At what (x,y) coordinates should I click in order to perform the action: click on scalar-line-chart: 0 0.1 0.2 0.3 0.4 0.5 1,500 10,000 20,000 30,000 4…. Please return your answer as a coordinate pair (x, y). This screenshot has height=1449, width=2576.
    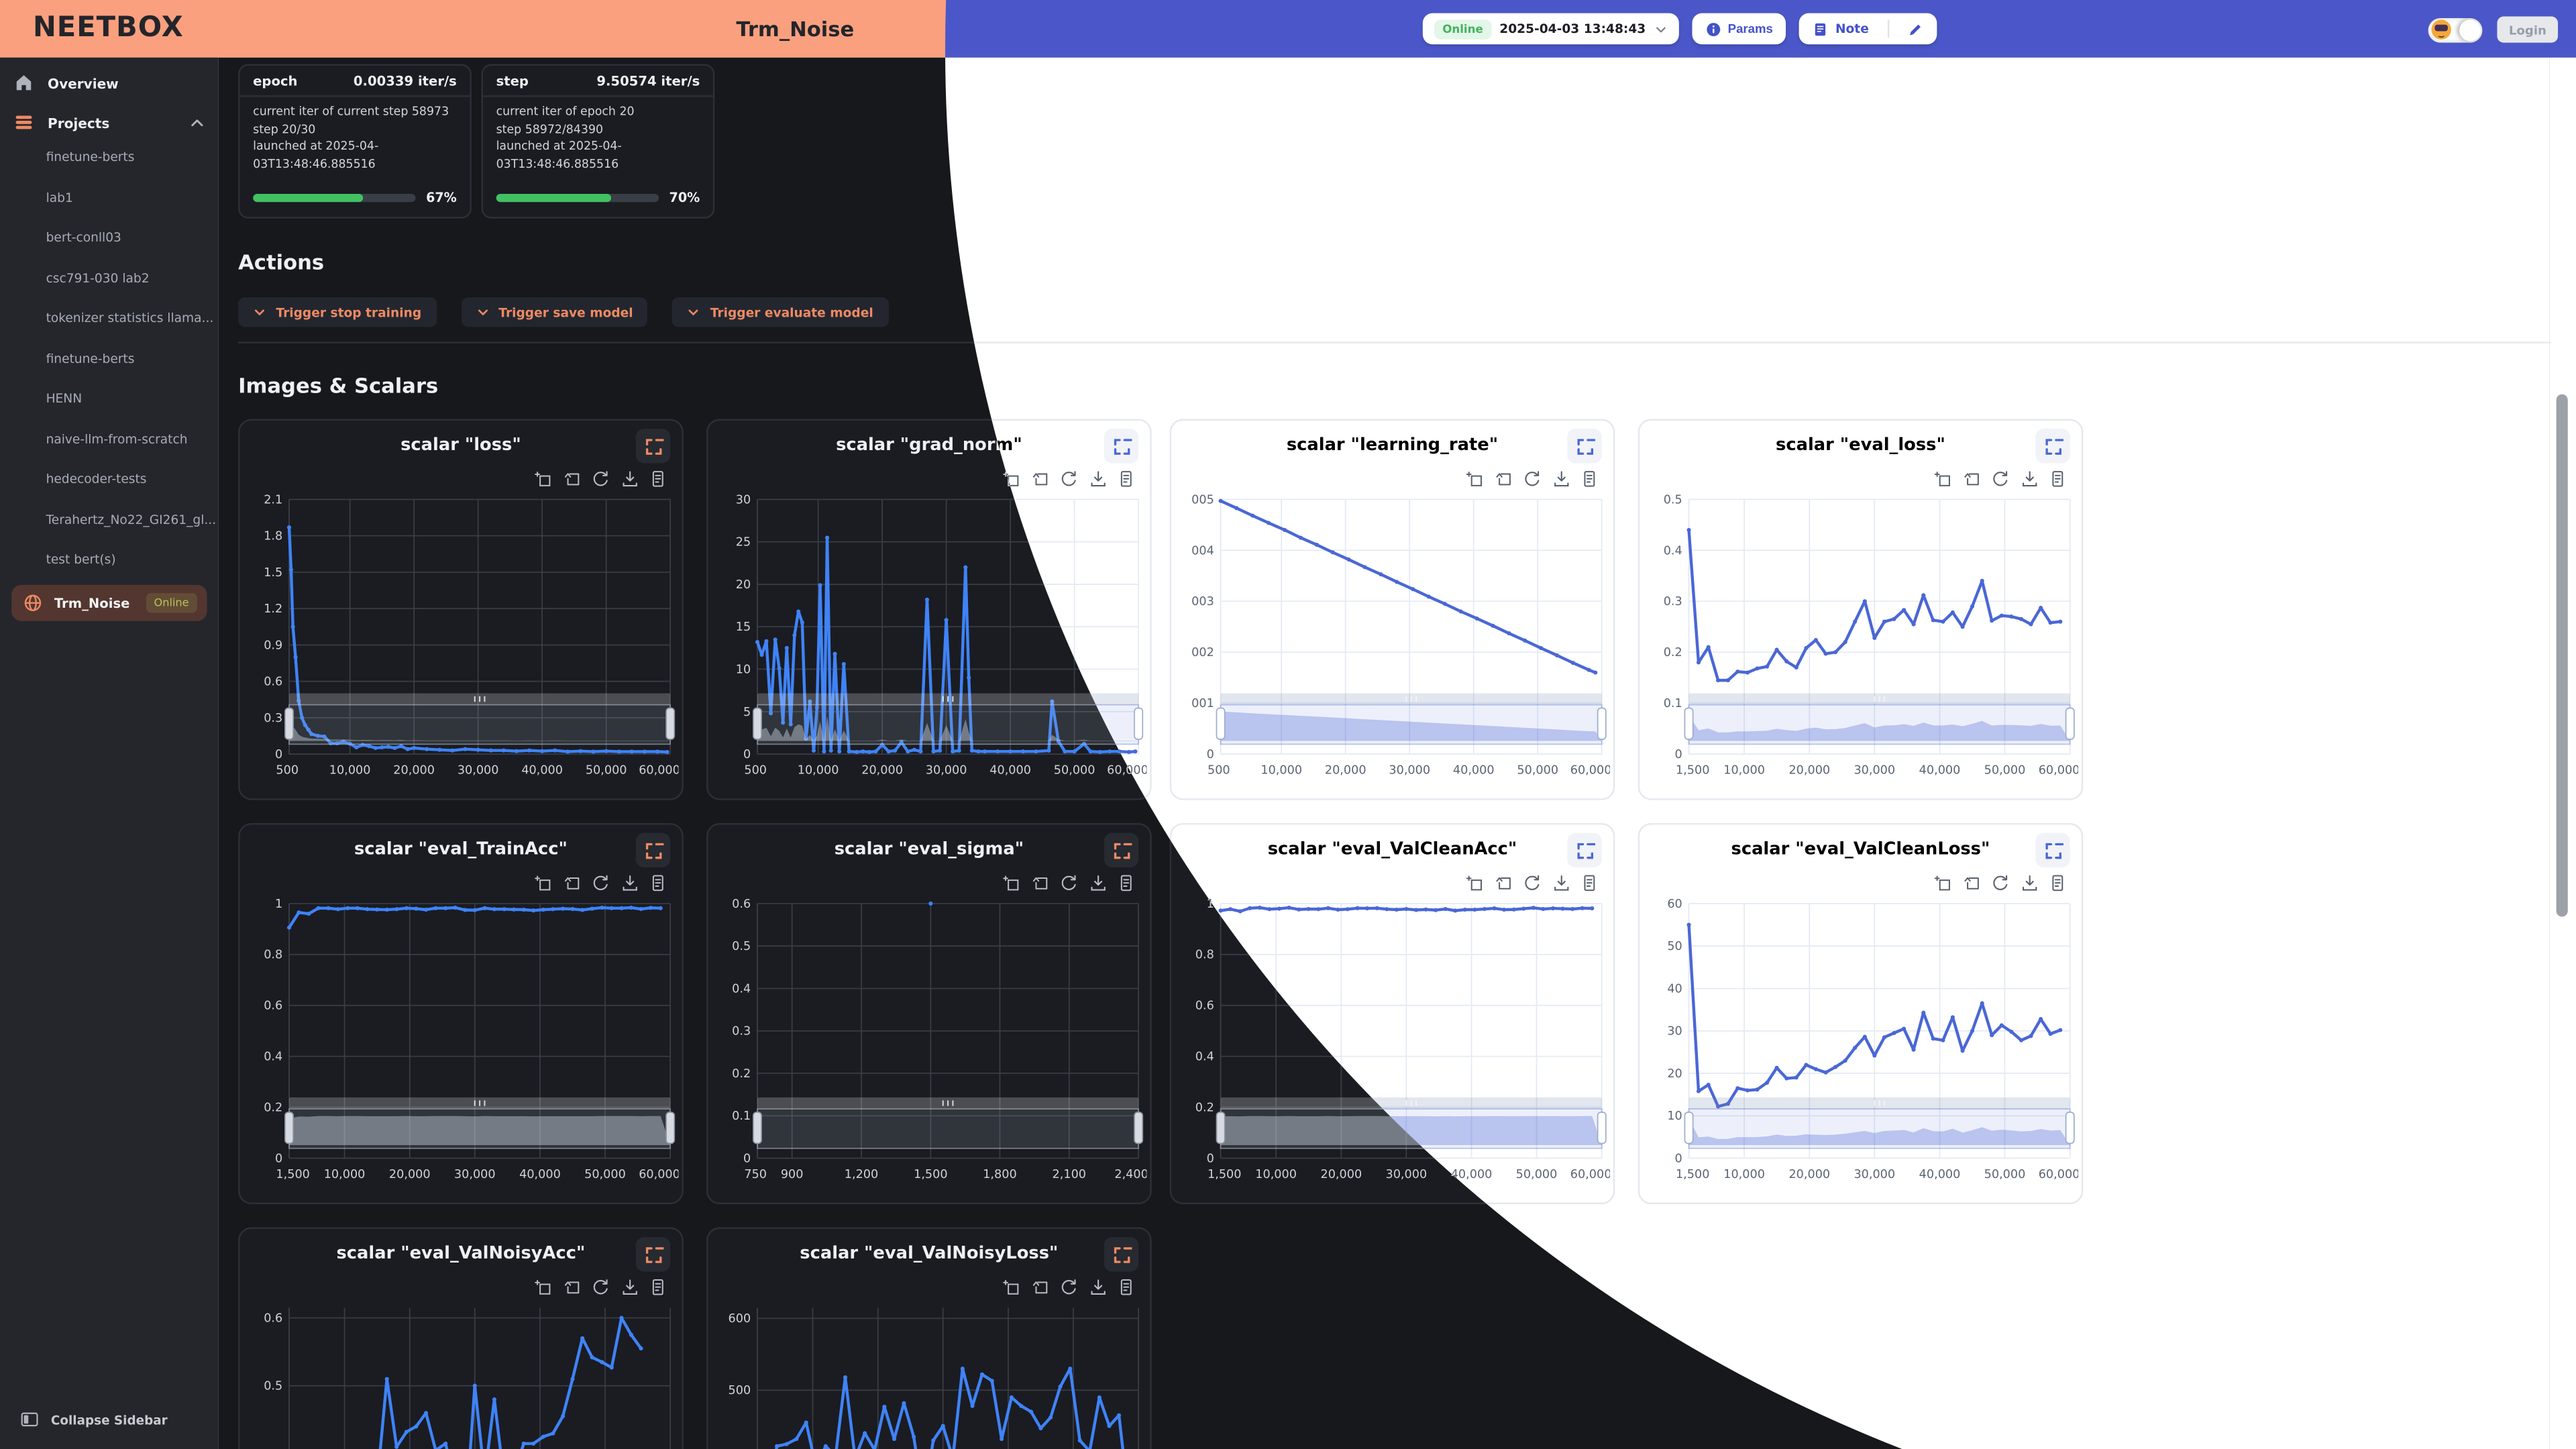
    Looking at the image, I should click on (1862, 639).